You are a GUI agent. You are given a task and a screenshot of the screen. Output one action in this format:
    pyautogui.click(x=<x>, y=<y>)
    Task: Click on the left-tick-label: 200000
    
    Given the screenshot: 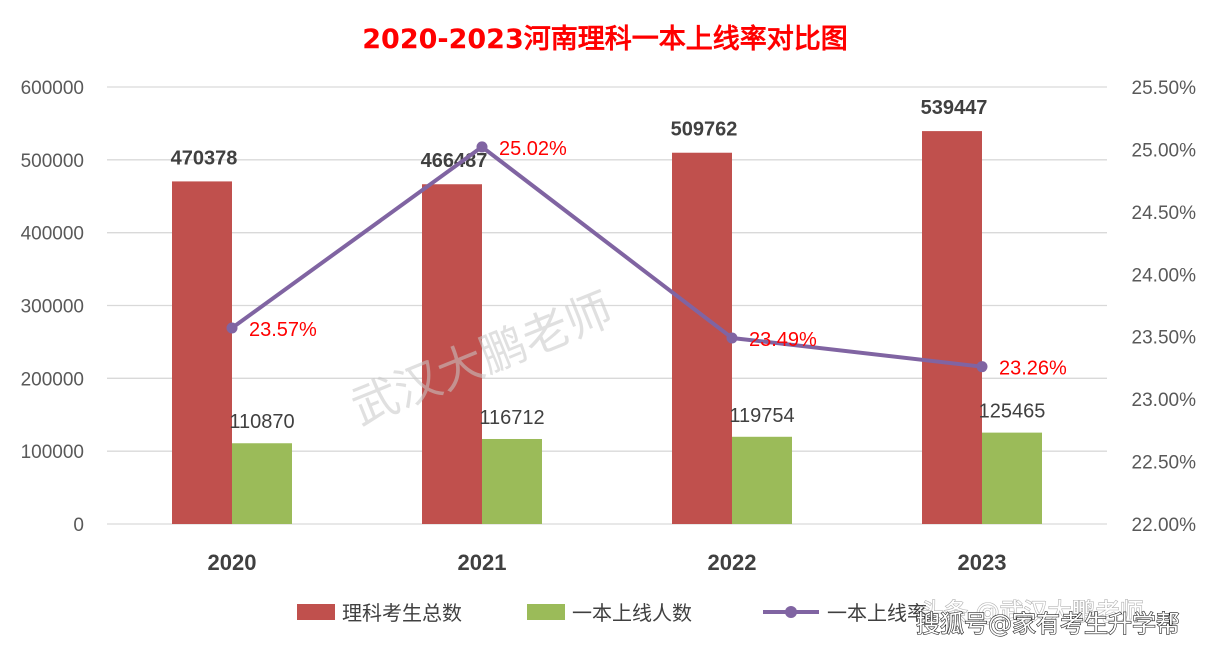 What is the action you would take?
    pyautogui.click(x=52, y=379)
    